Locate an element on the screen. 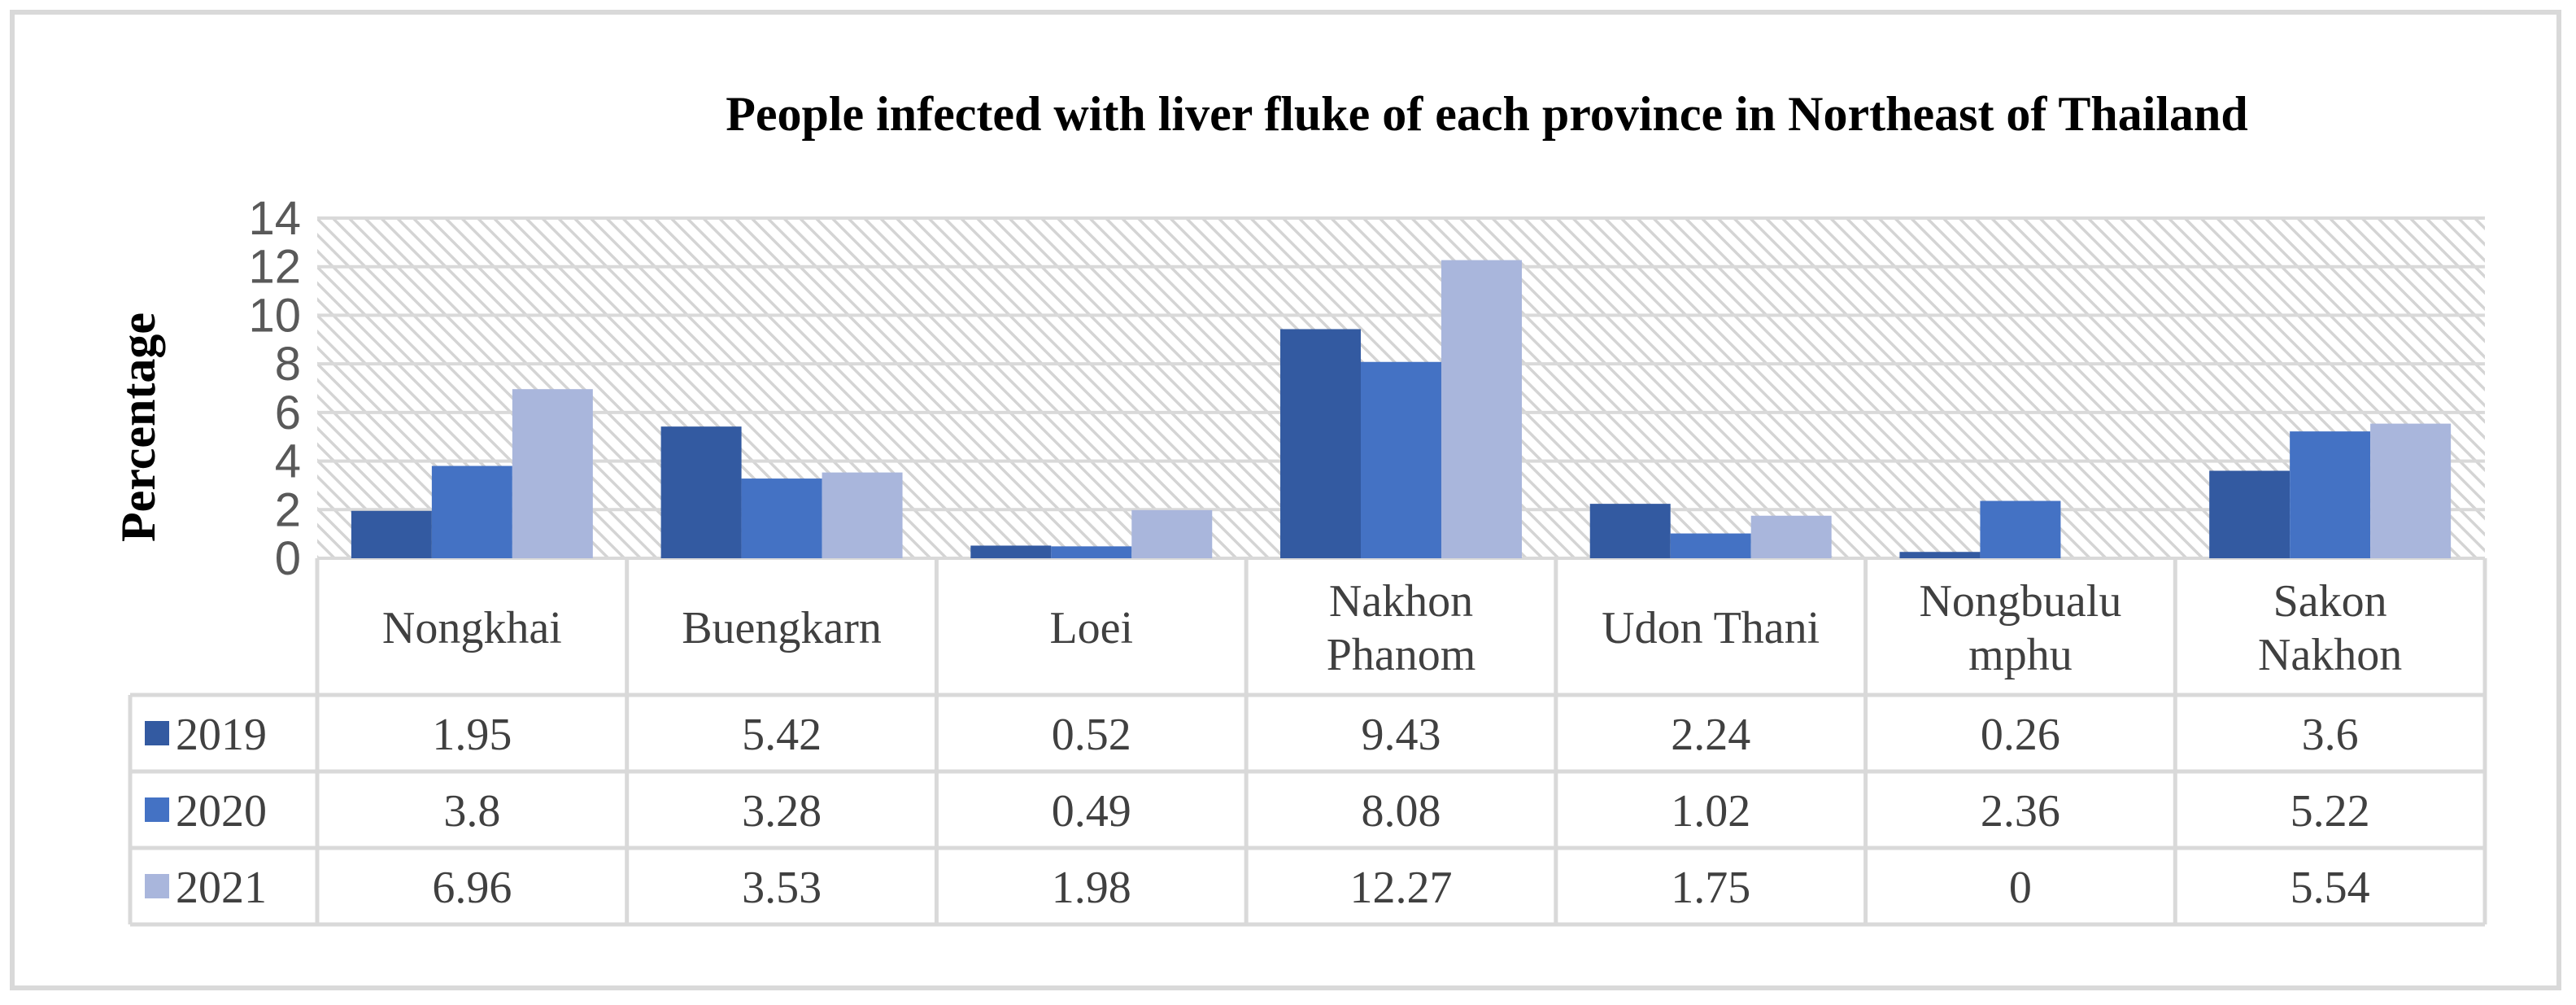 This screenshot has width=2576, height=1005. y-tick-label: 0 is located at coordinates (288, 559).